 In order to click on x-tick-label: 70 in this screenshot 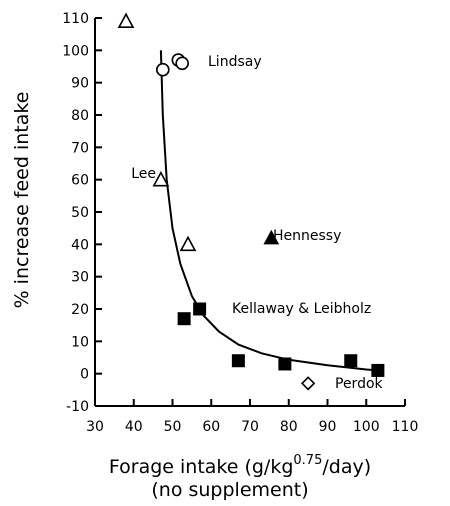, I will do `click(250, 427)`.